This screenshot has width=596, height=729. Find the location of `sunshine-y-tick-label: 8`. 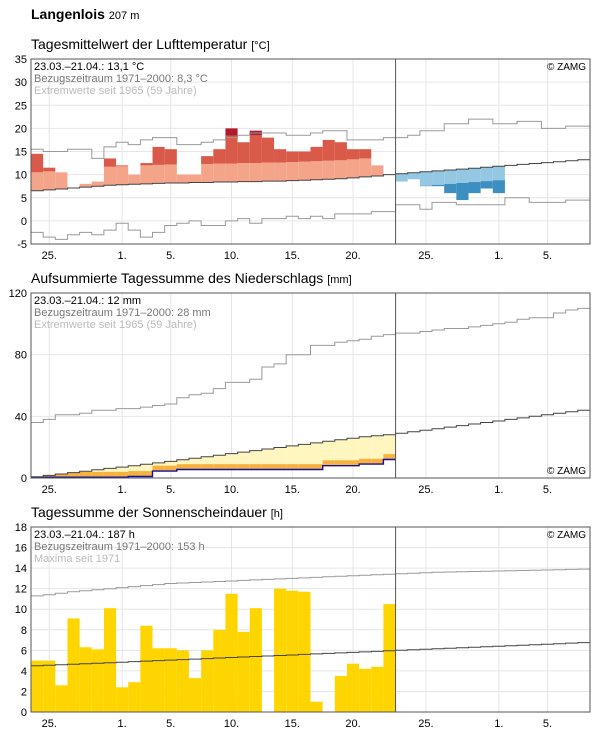

sunshine-y-tick-label: 8 is located at coordinates (24, 631).